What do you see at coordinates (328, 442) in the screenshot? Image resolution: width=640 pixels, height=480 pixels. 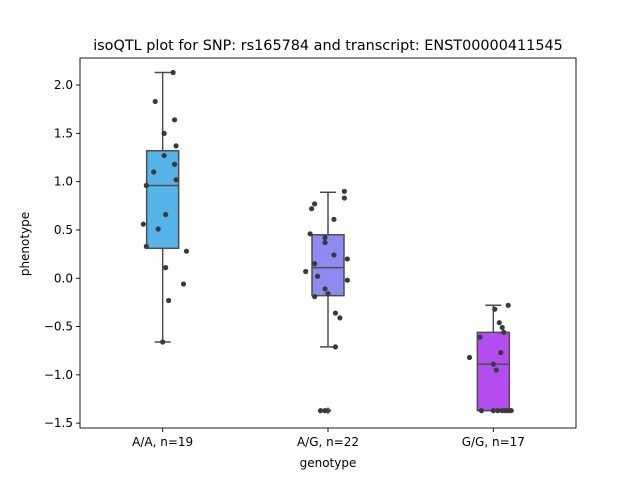 I see `x-tick-label: A/G, n=22` at bounding box center [328, 442].